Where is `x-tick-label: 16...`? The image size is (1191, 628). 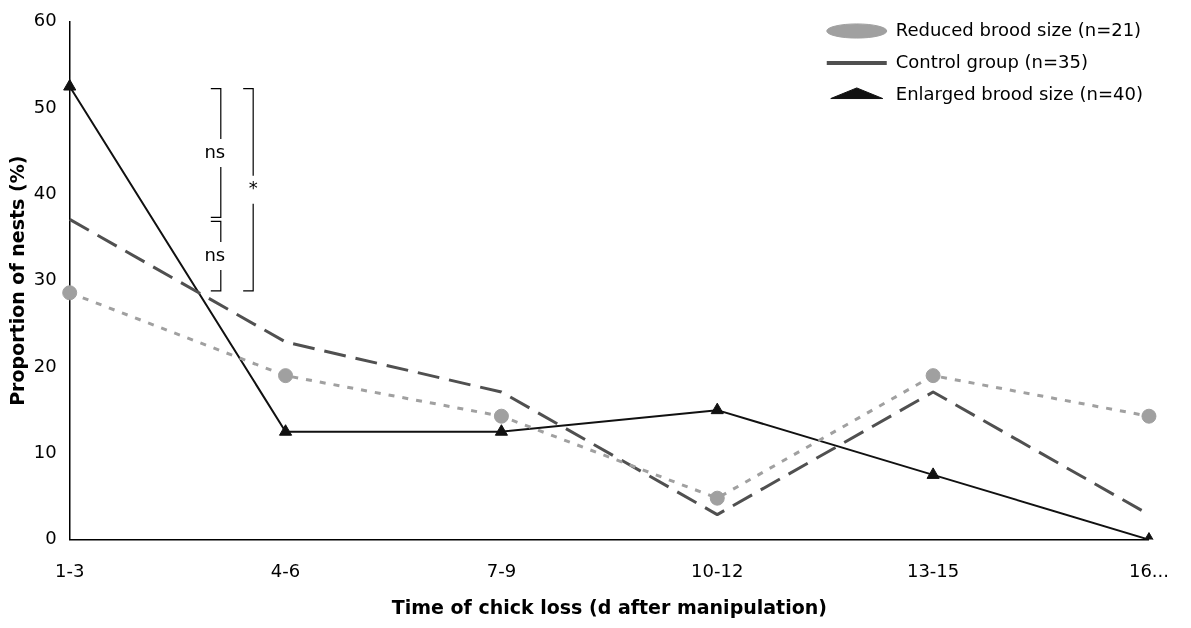
x-tick-label: 16... is located at coordinates (1148, 571).